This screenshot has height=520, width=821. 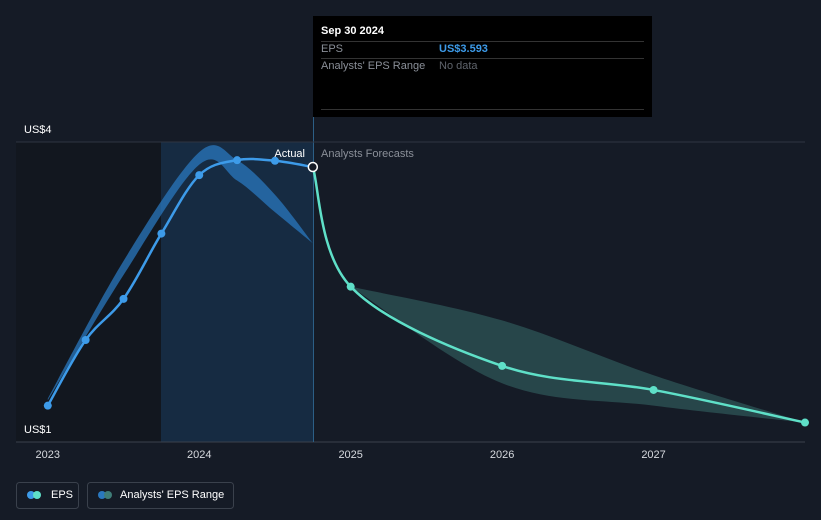 I want to click on range-area, so click(x=577, y=354).